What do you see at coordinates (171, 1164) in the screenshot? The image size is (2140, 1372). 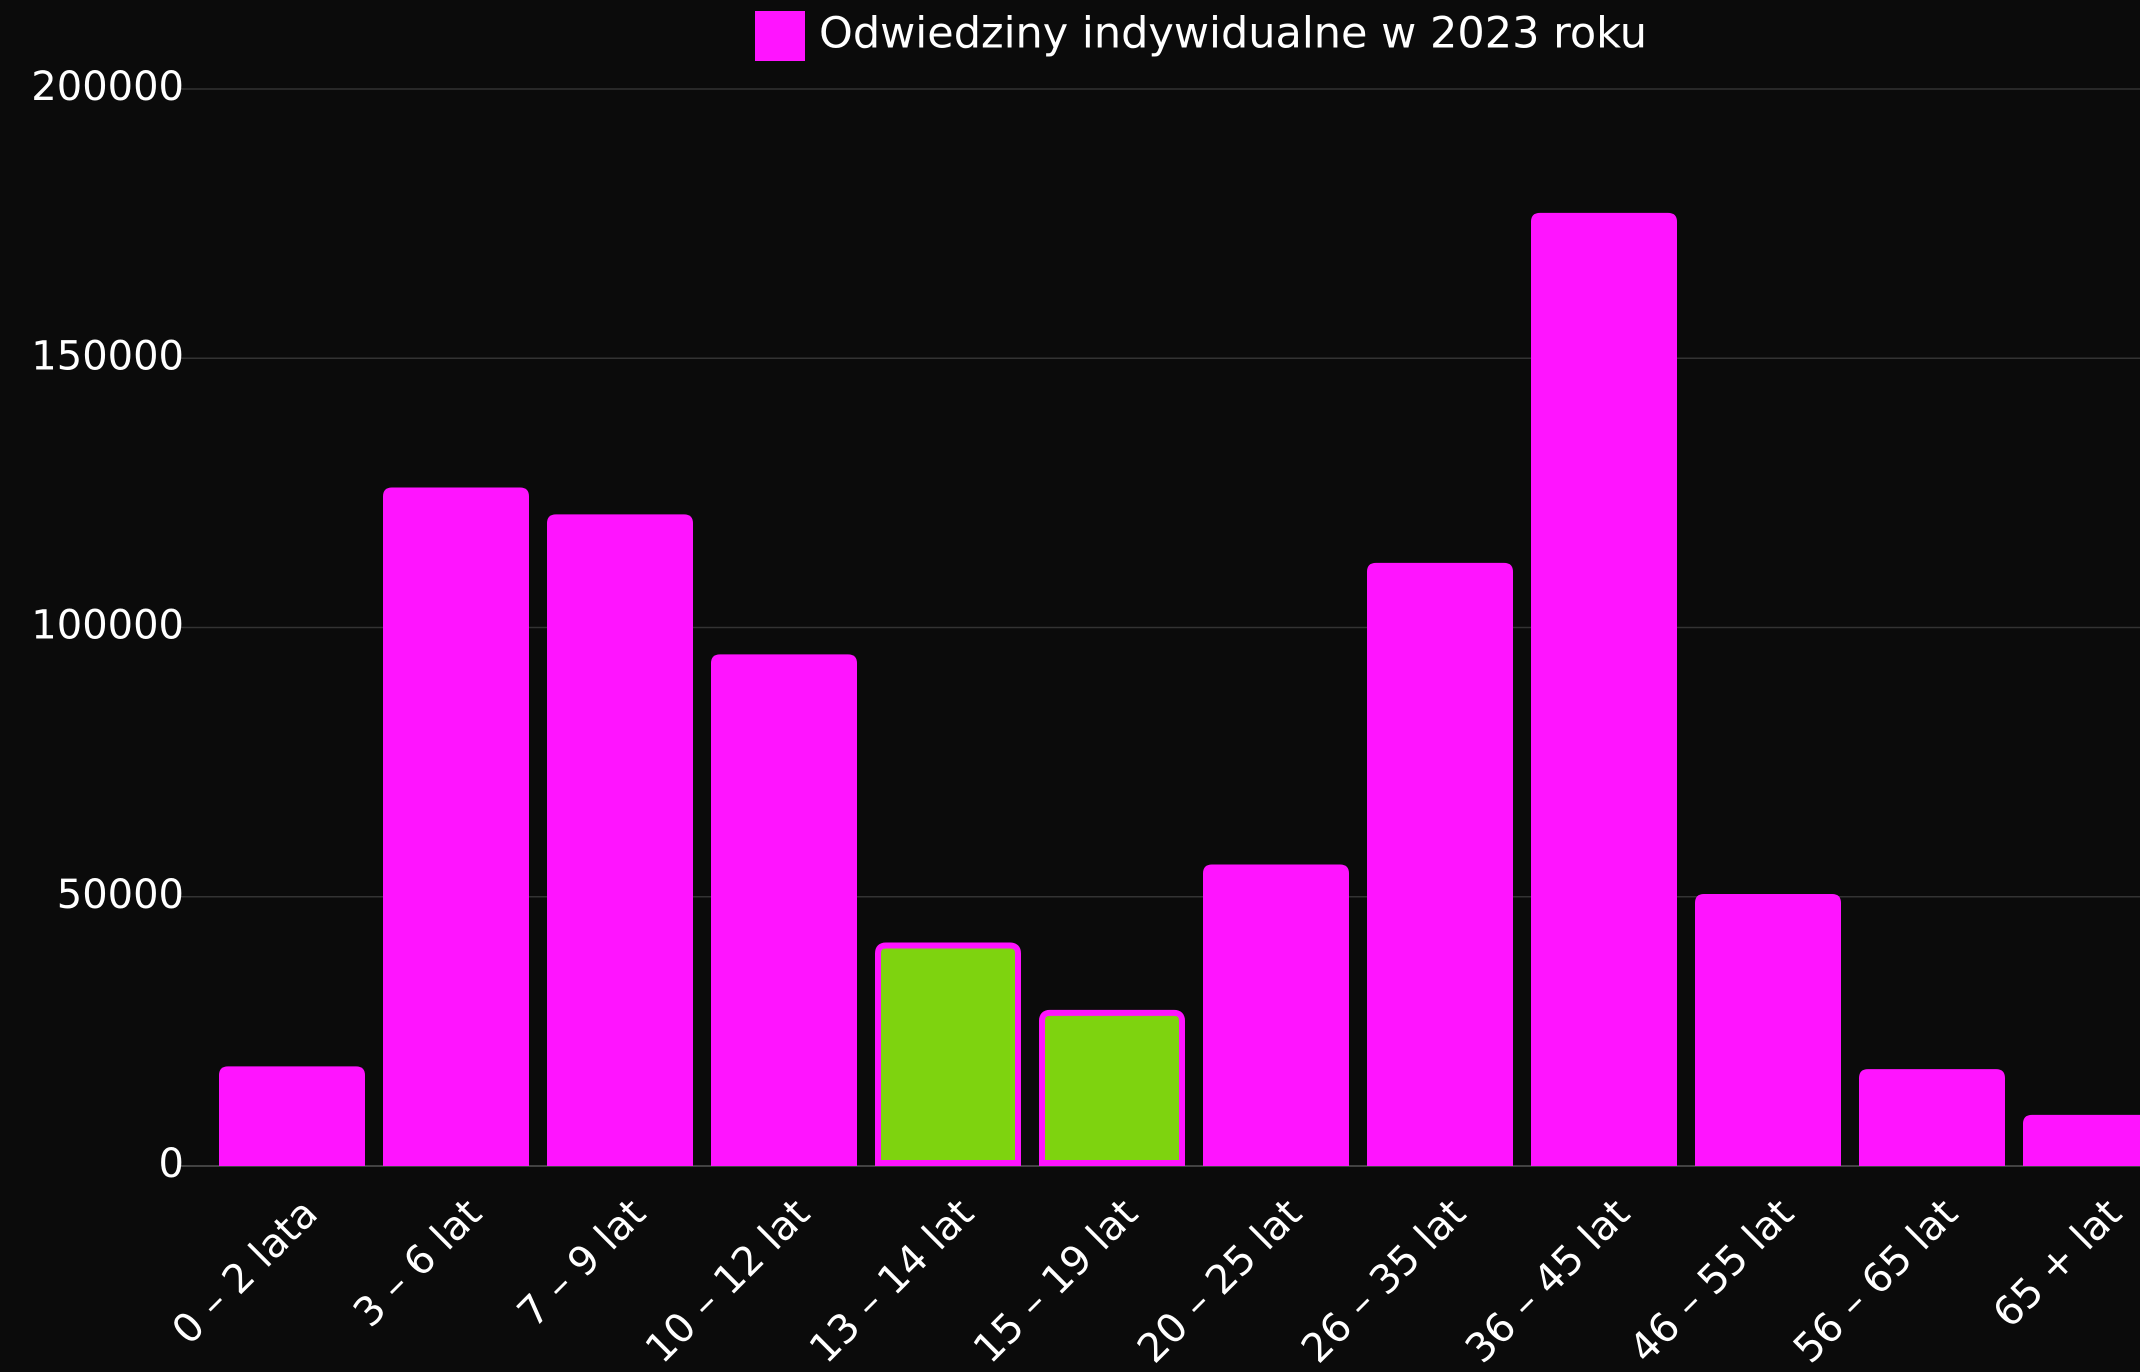 I see `y-tick-label: 0` at bounding box center [171, 1164].